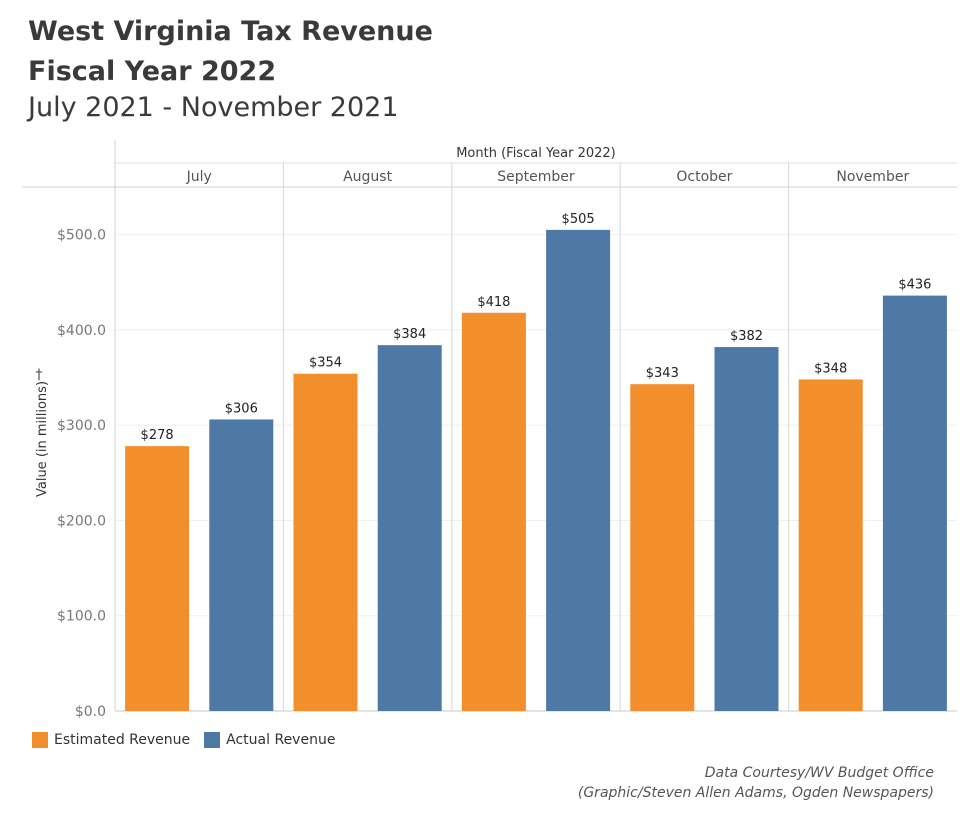 This screenshot has height=840, width=960. Describe the element at coordinates (914, 285) in the screenshot. I see `data-label: $436` at that location.